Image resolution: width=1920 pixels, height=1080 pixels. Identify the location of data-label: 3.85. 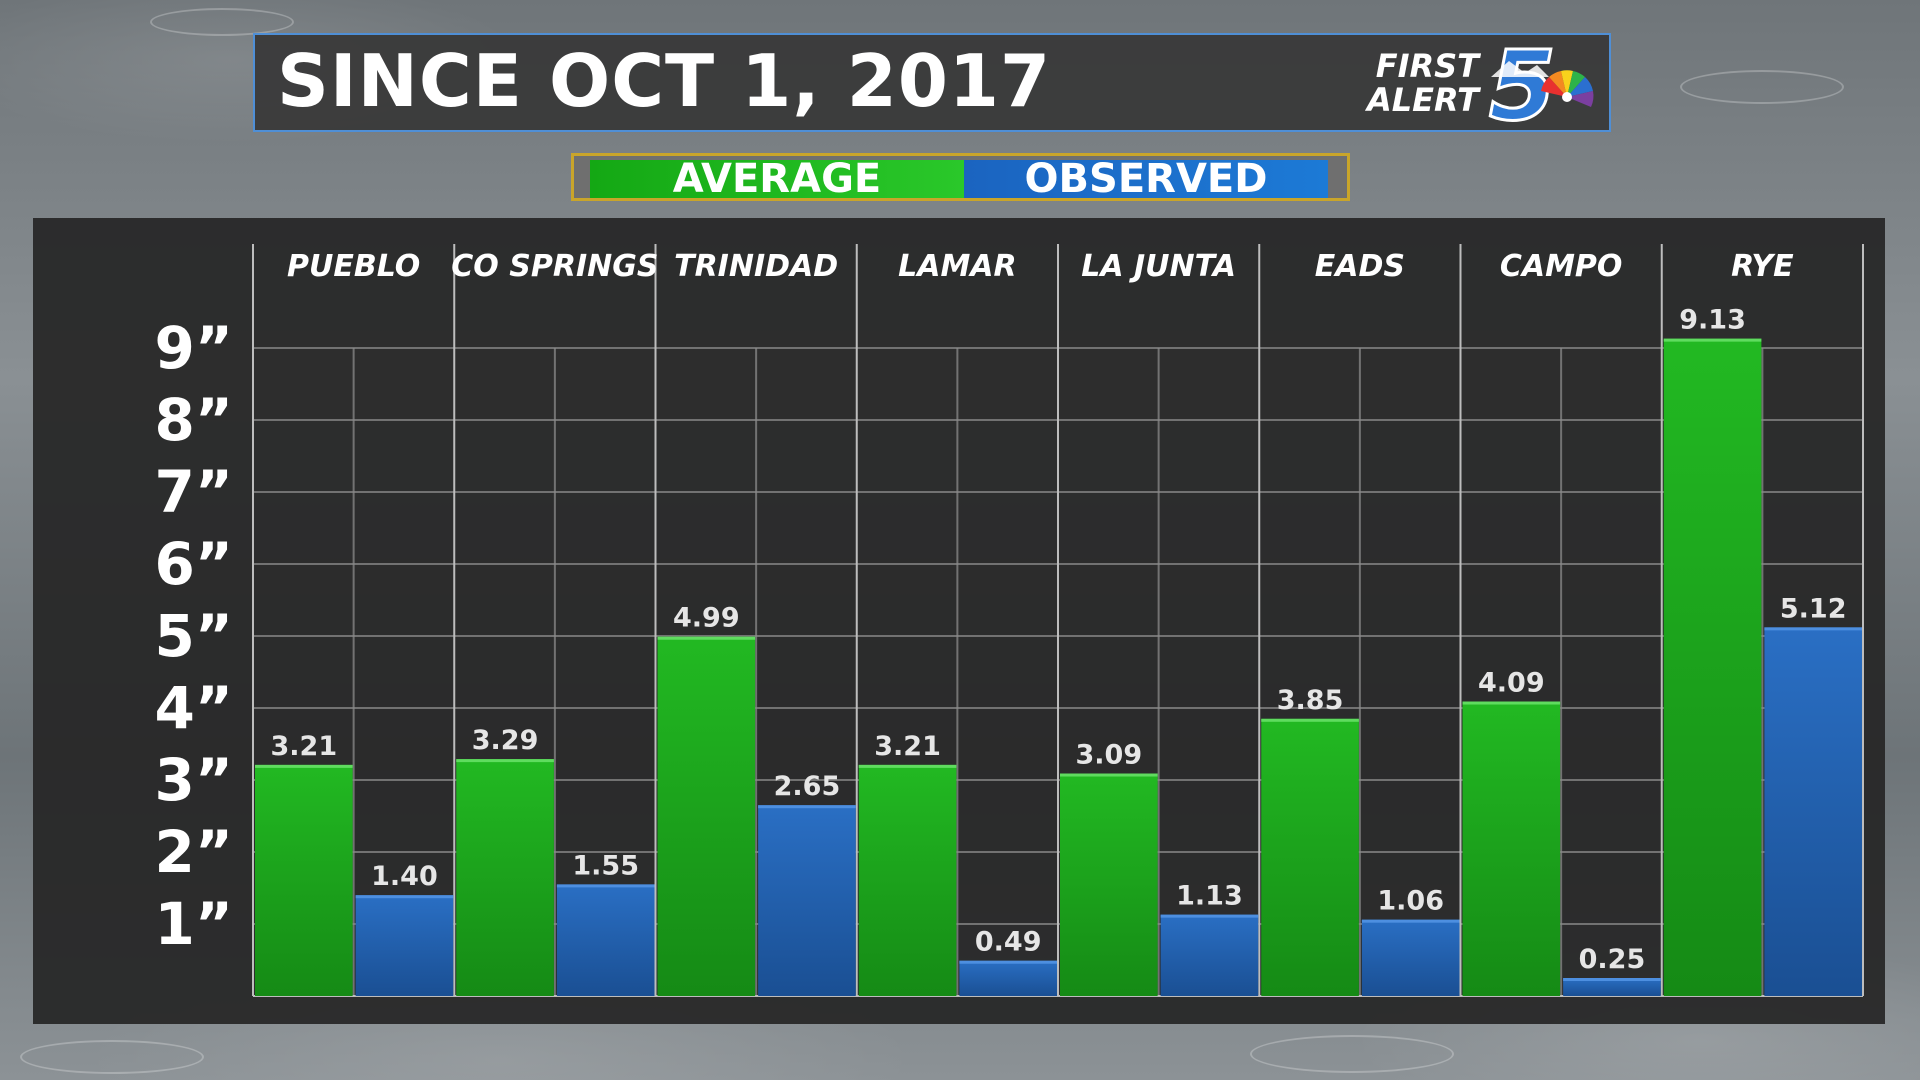
(1310, 700).